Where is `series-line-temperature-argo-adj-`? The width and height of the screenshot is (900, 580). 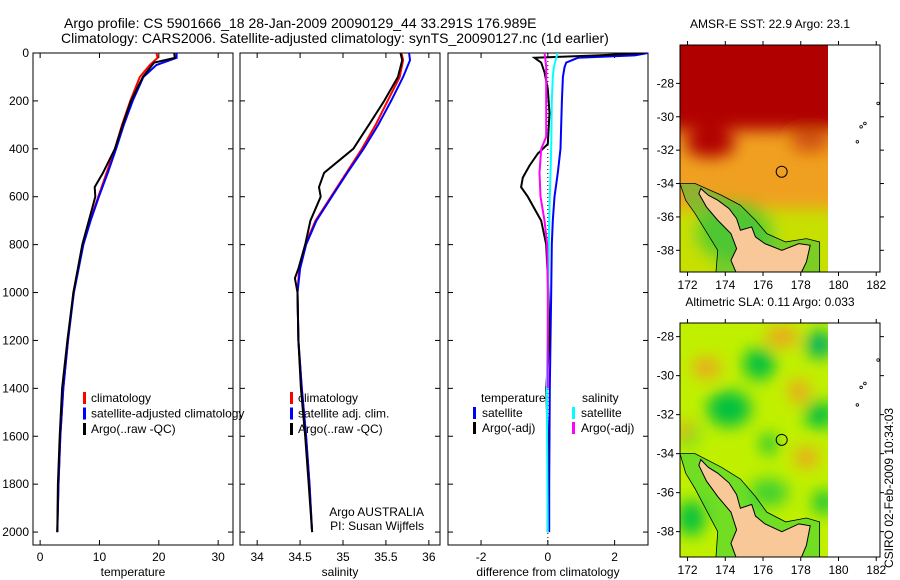
series-line-temperature-argo-adj- is located at coordinates (582, 293).